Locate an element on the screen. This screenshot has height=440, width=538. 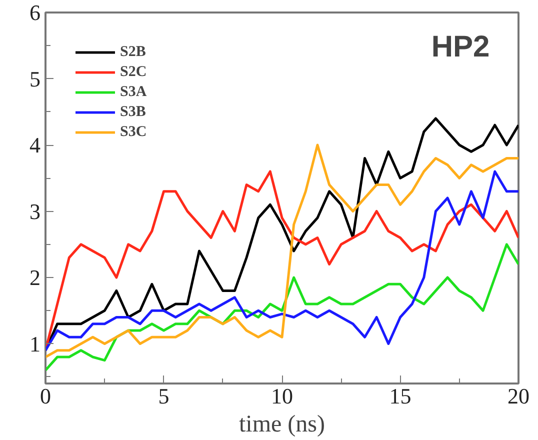
x-tick-label: 15 is located at coordinates (400, 396).